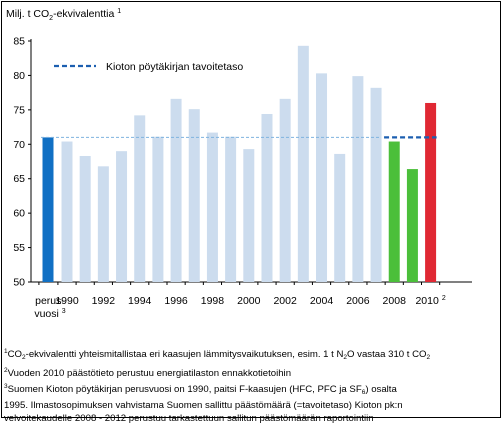 The width and height of the screenshot is (504, 425). Describe the element at coordinates (322, 177) in the screenshot. I see `bar-2004` at that location.